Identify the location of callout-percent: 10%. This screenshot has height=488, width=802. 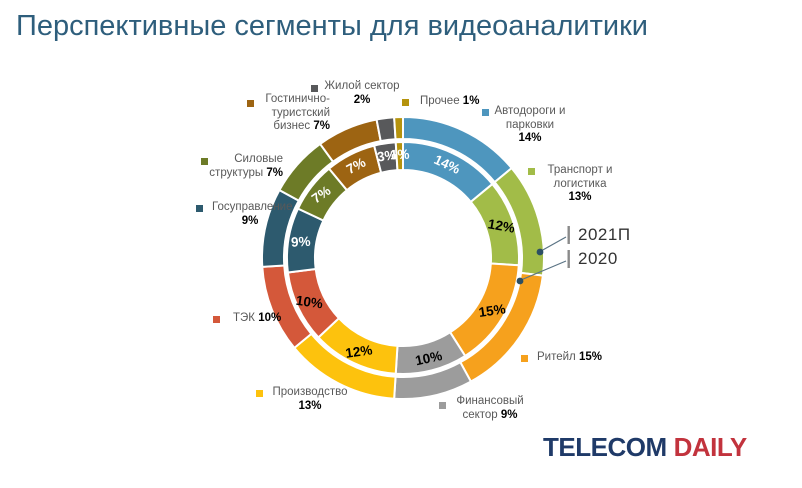
(270, 318).